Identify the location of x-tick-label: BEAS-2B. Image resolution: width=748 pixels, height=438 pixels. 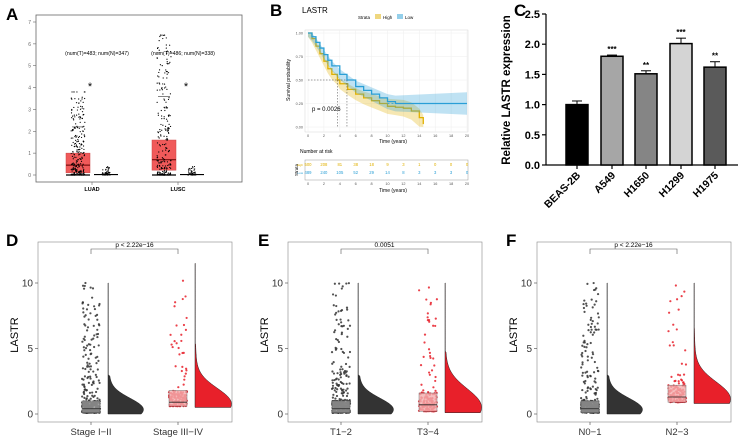
(562, 189).